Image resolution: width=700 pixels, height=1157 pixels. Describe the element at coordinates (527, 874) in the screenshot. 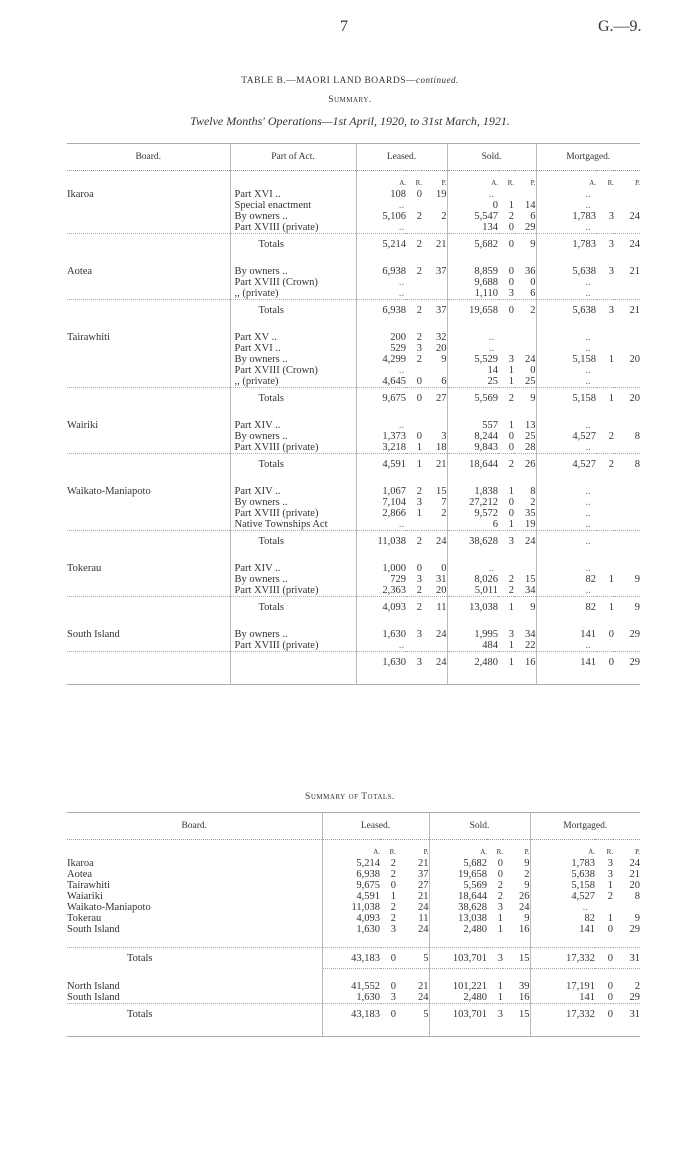

I see `sold-perches: 2` at that location.